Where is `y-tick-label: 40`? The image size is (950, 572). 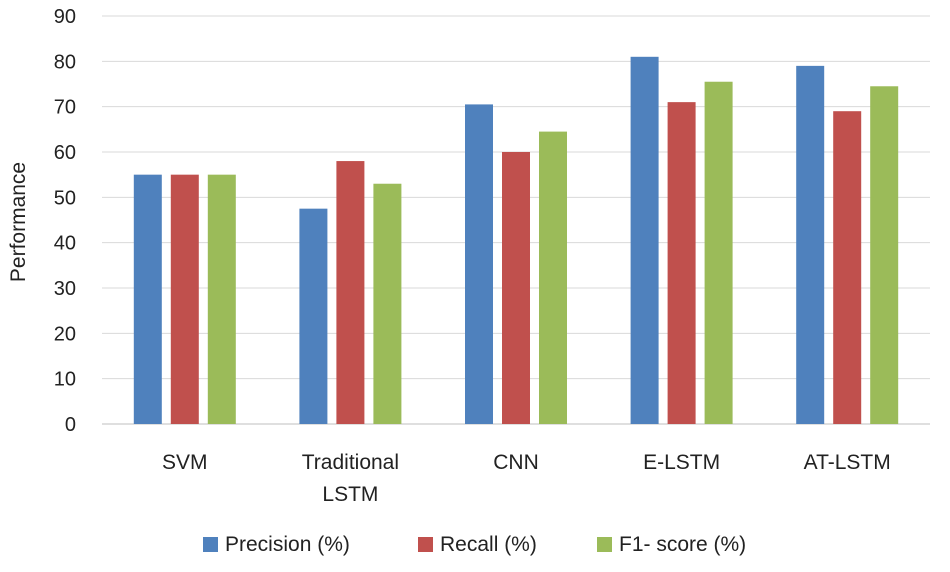
y-tick-label: 40 is located at coordinates (65, 244).